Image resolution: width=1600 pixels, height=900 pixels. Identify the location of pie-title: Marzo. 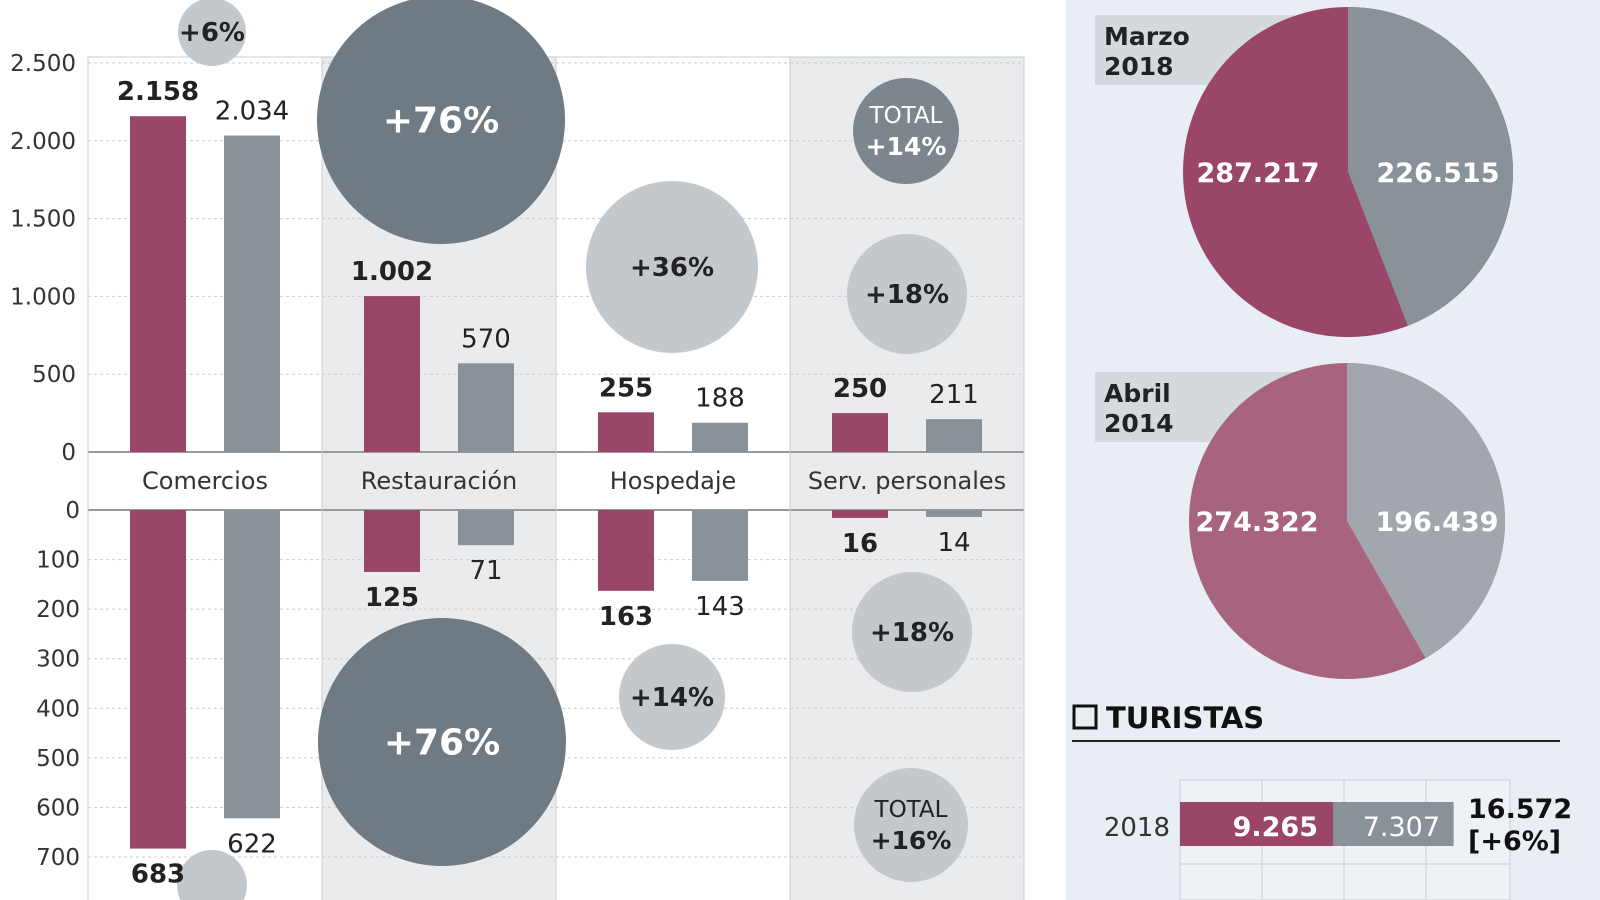
(1147, 36).